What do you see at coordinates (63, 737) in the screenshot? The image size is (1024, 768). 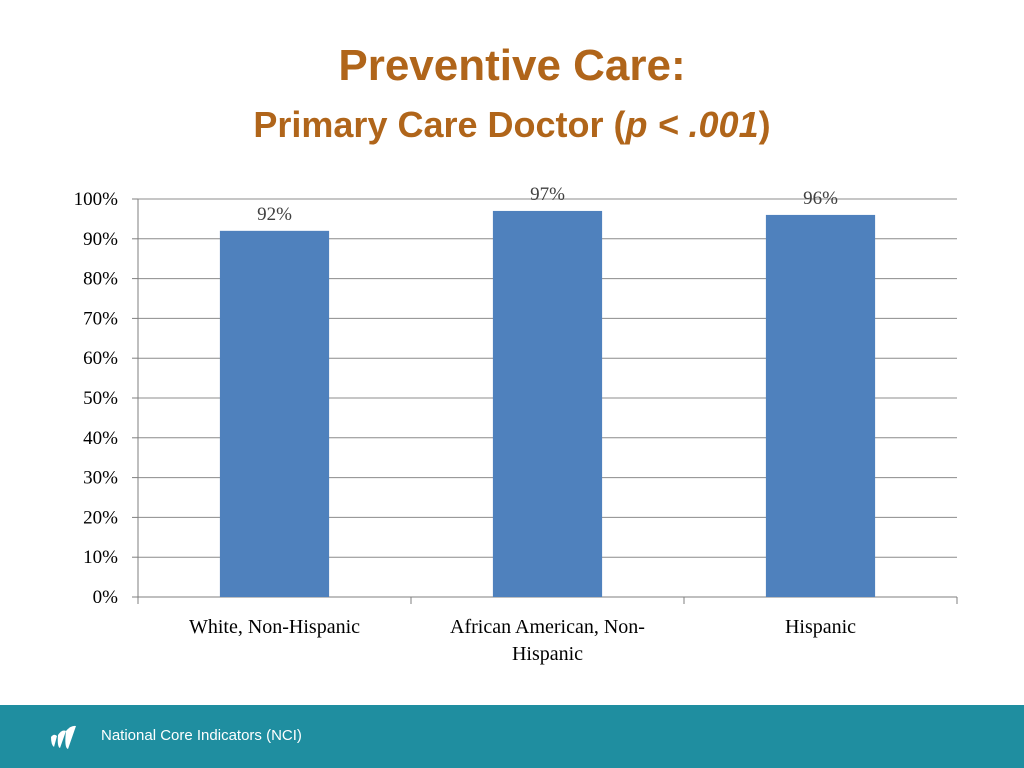 I see `nci-logo-icon` at bounding box center [63, 737].